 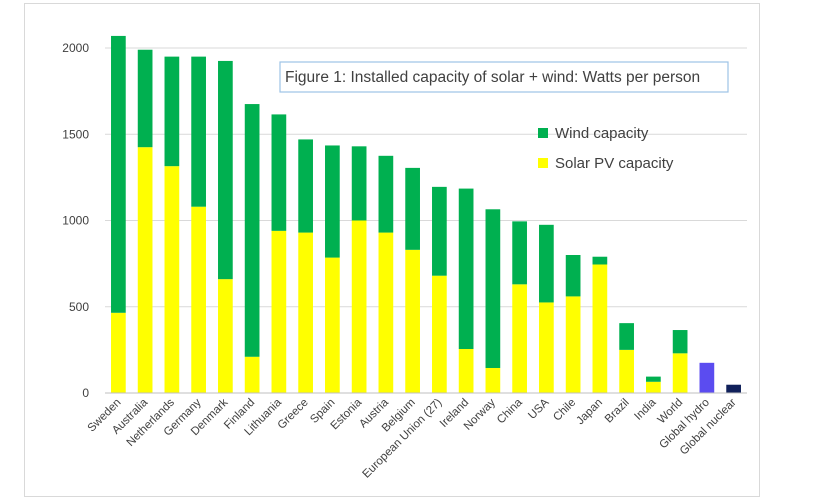 I want to click on bar-solar-pv-capacity-sweden, so click(x=118, y=352).